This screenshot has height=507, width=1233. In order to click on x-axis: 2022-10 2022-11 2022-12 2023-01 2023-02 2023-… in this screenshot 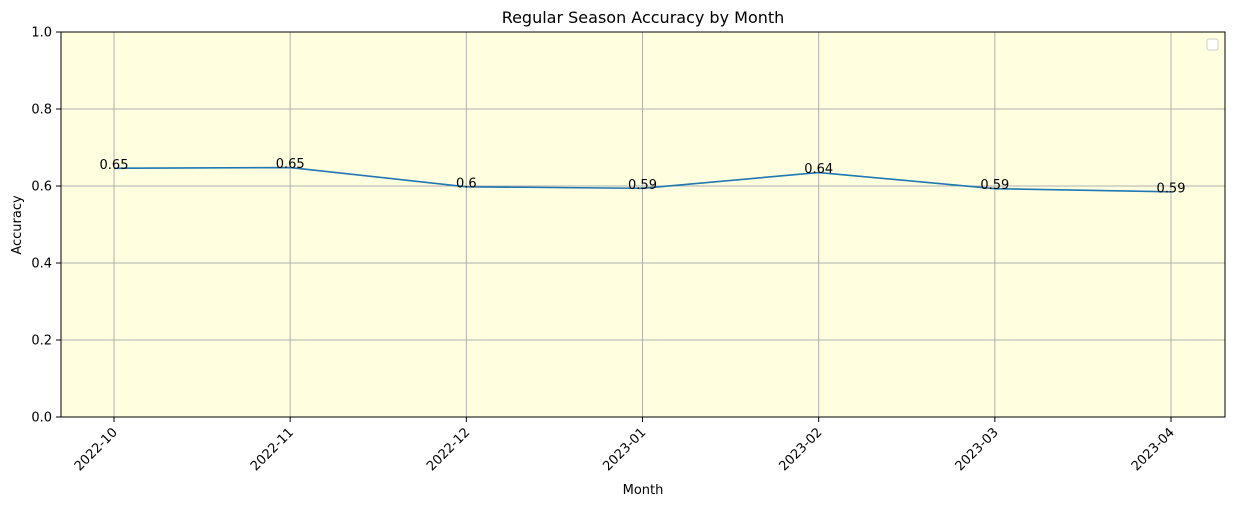, I will do `click(625, 445)`.